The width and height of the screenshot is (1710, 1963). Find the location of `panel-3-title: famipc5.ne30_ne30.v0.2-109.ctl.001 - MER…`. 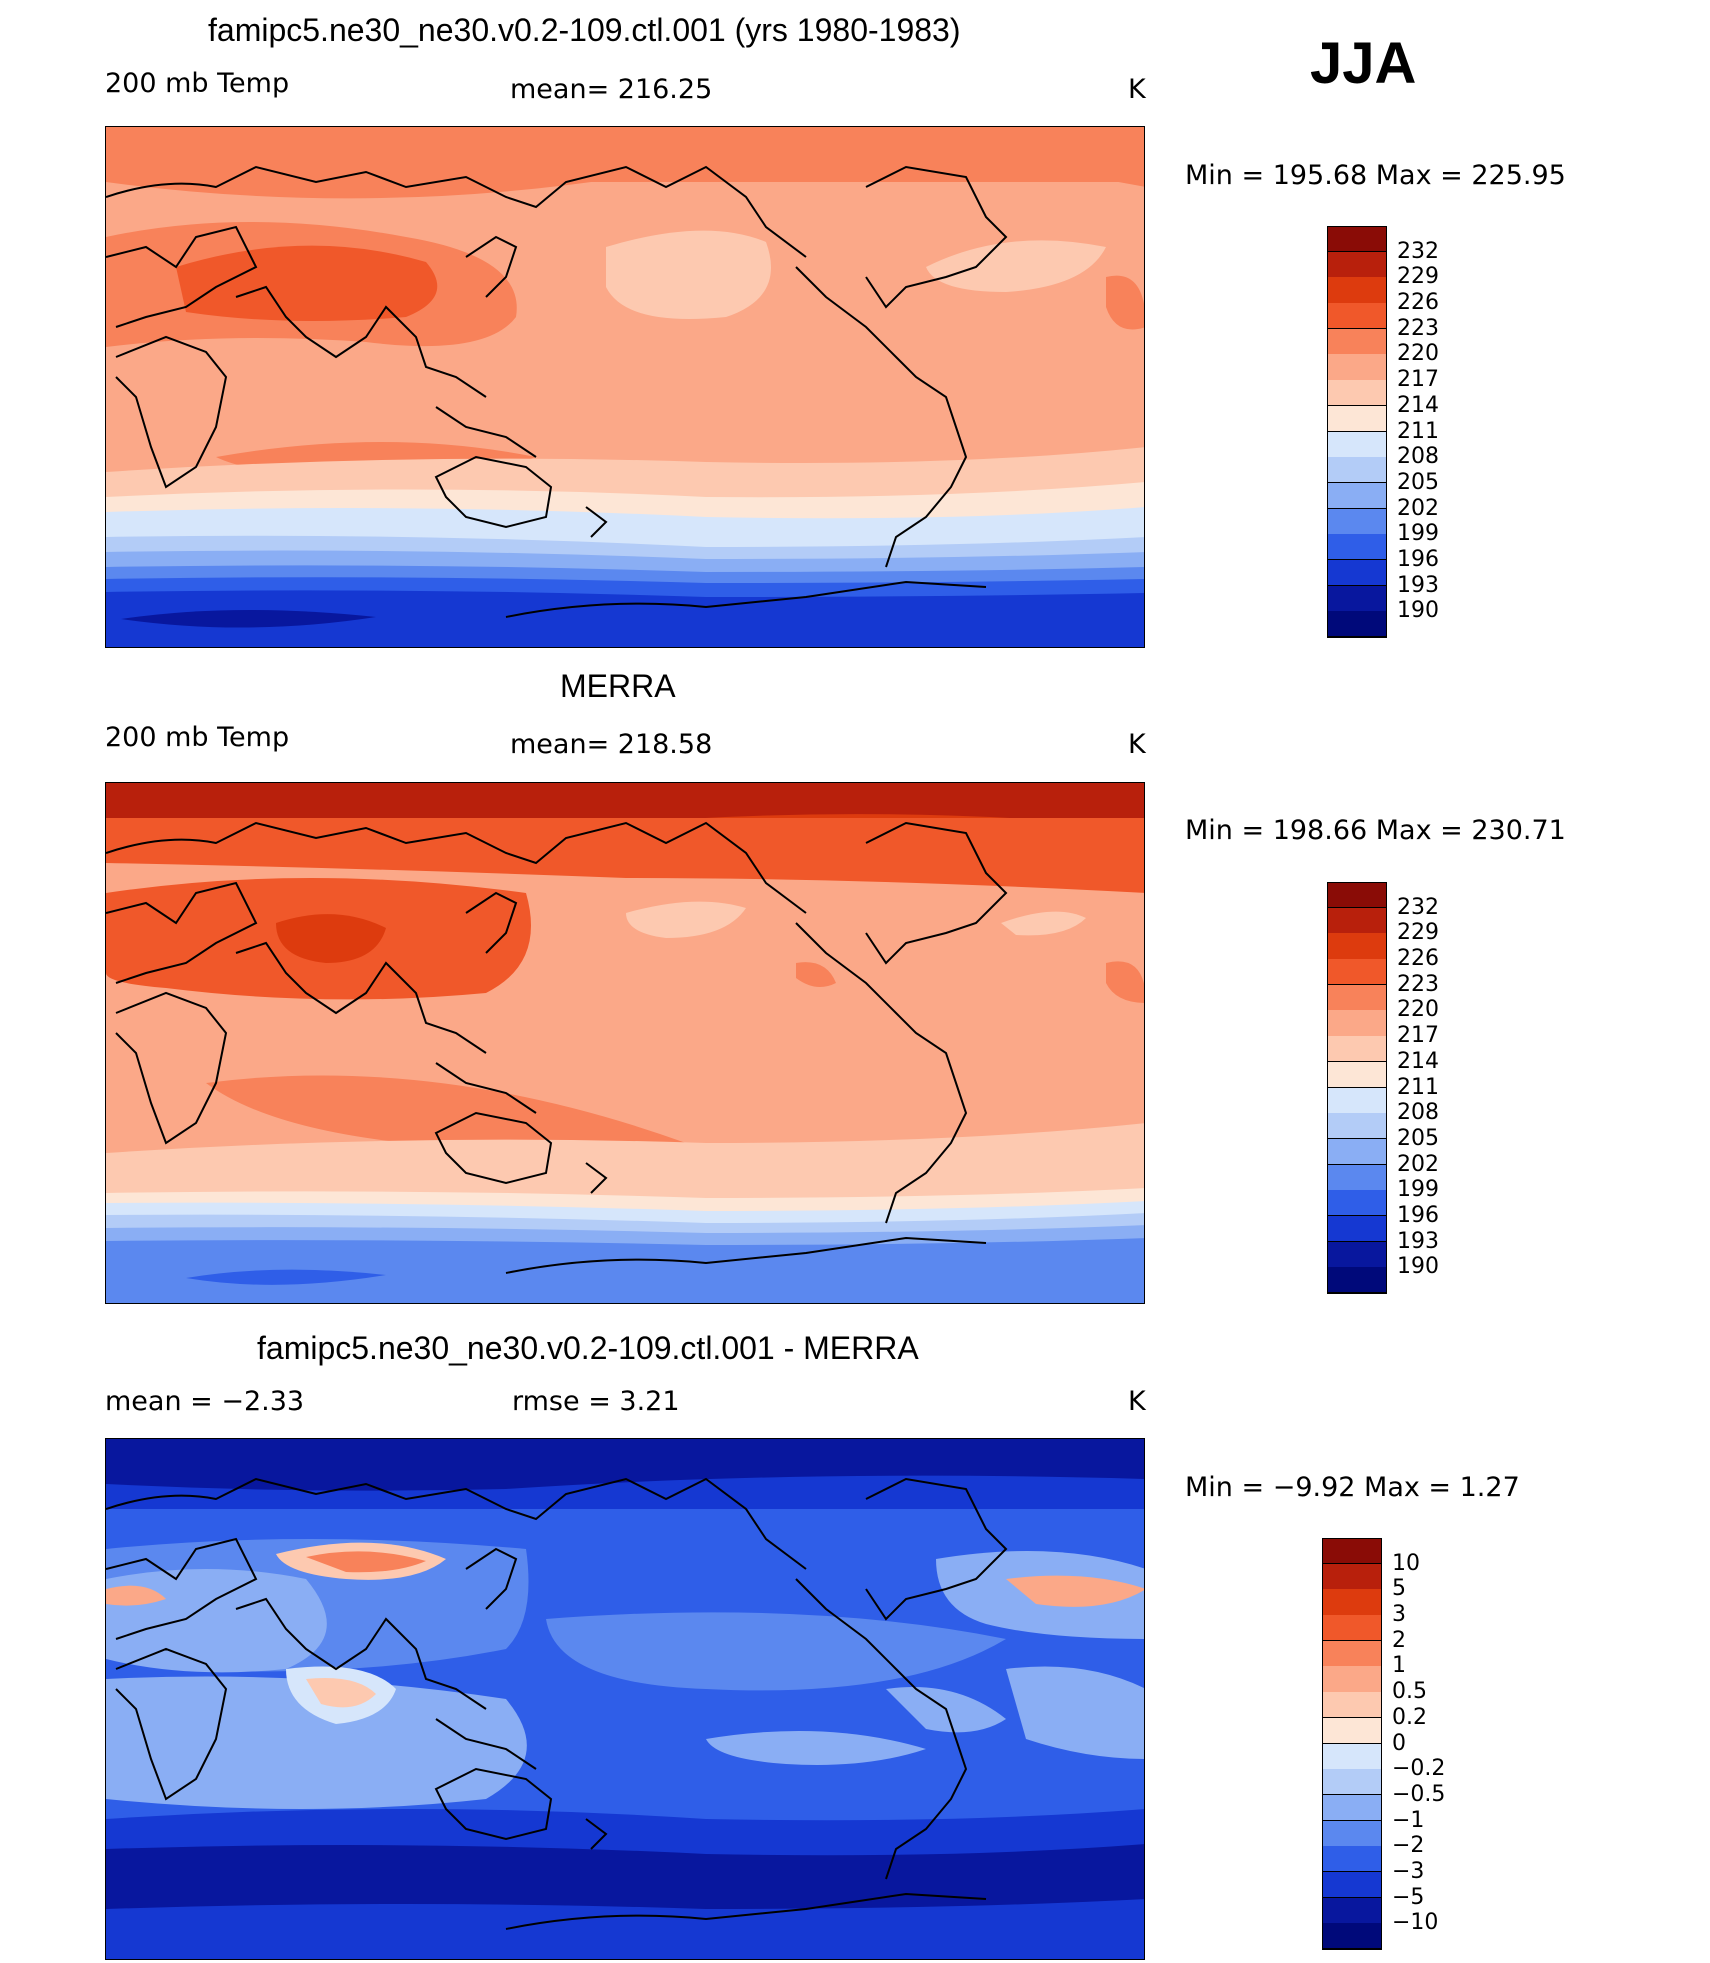

panel-3-title: famipc5.ne30_ne30.v0.2-109.ctl.001 - MER… is located at coordinates (588, 1348).